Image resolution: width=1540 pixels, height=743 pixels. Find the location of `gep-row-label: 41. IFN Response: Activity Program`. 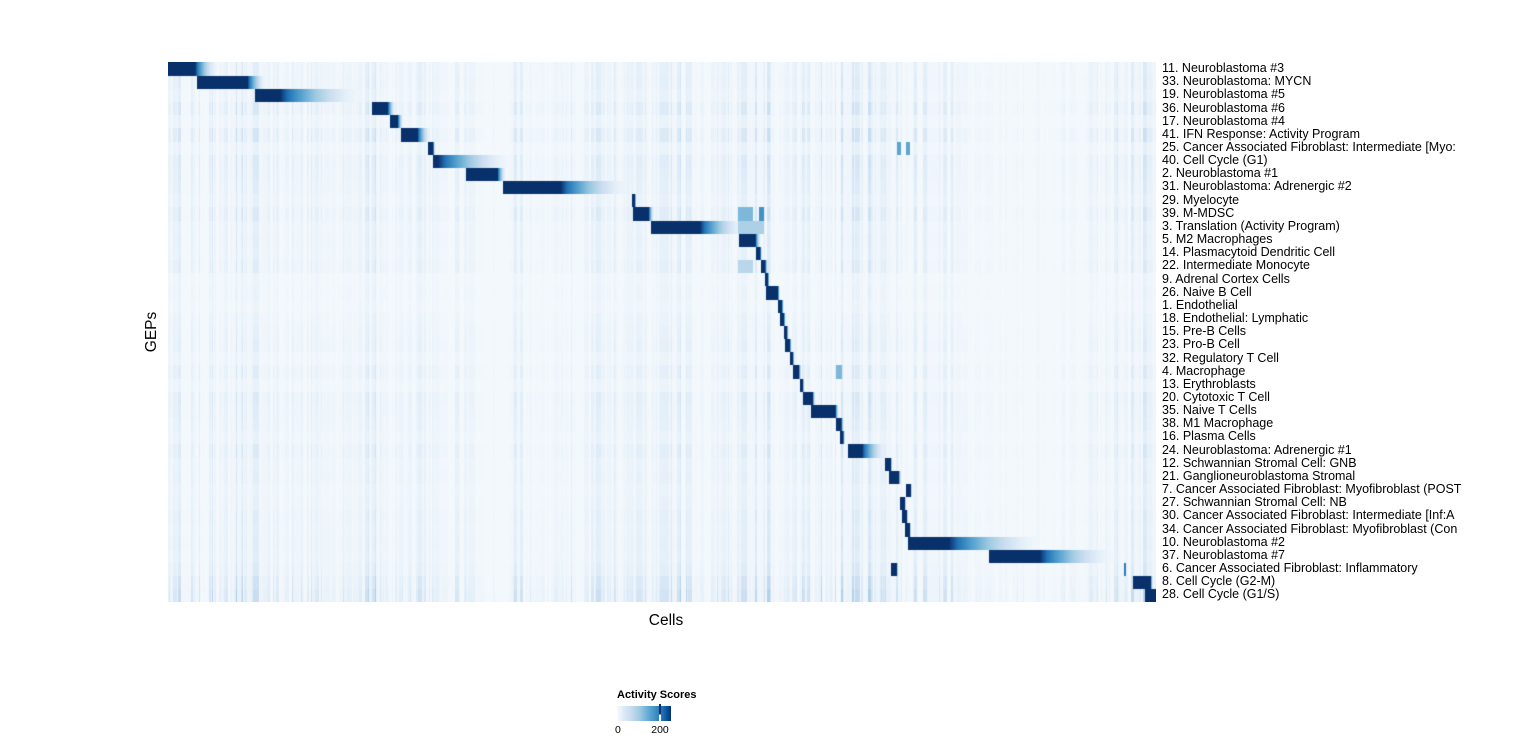

gep-row-label: 41. IFN Response: Activity Program is located at coordinates (1261, 133).